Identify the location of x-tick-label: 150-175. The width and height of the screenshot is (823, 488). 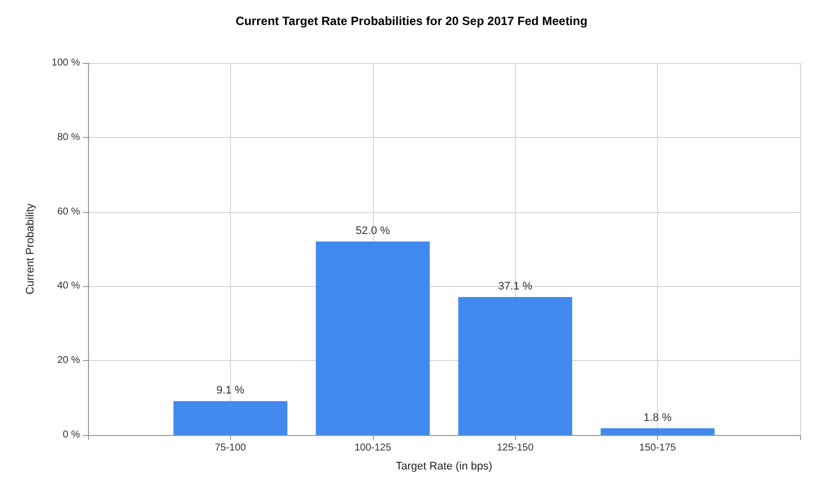
(657, 448).